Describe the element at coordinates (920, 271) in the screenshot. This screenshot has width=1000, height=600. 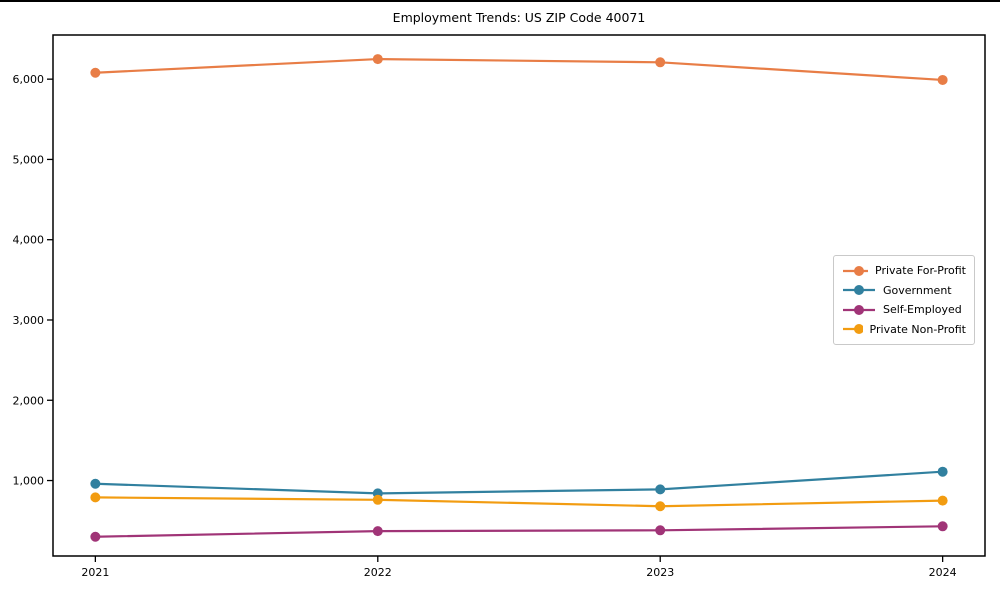
I see `legend-label: Private For-Profit` at that location.